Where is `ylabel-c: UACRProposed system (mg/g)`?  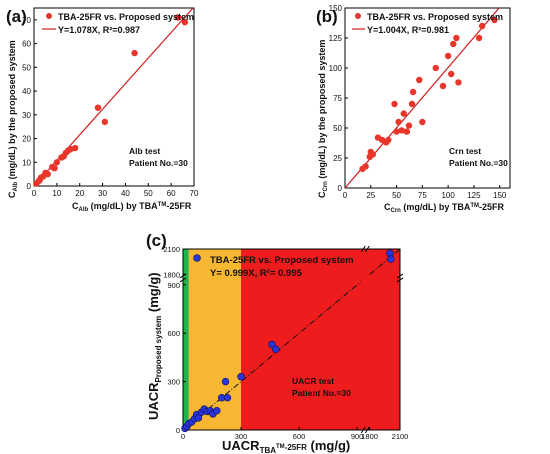 ylabel-c: UACRProposed system (mg/g) is located at coordinates (154, 346).